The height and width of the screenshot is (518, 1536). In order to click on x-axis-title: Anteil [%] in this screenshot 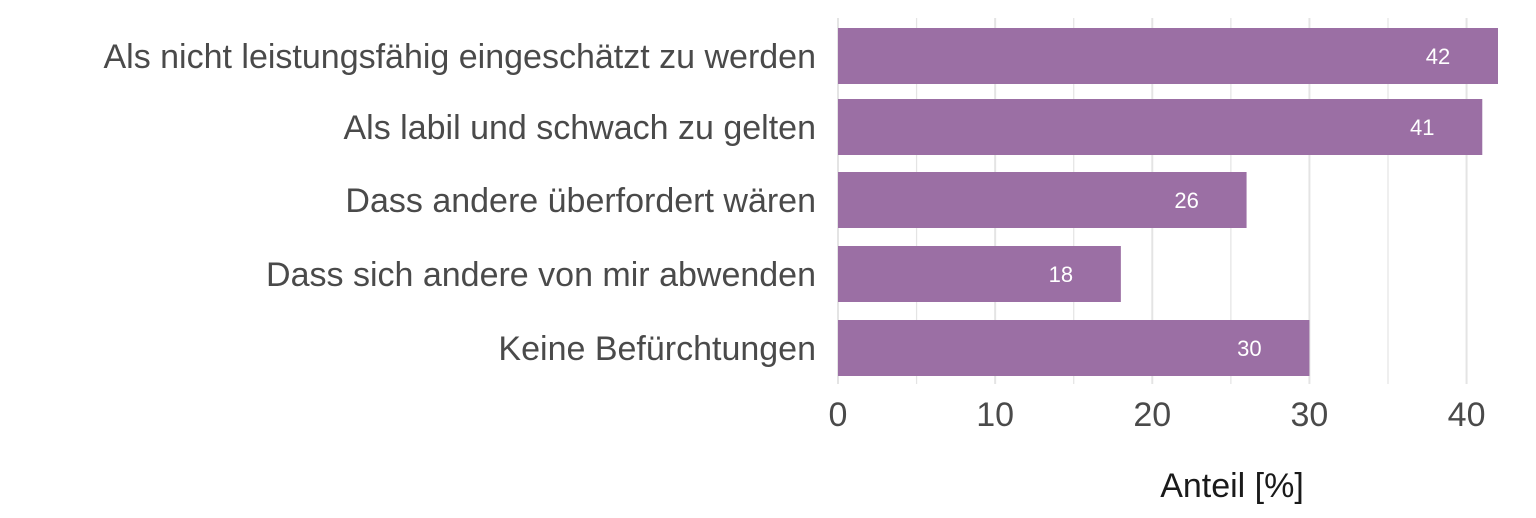, I will do `click(1232, 486)`.